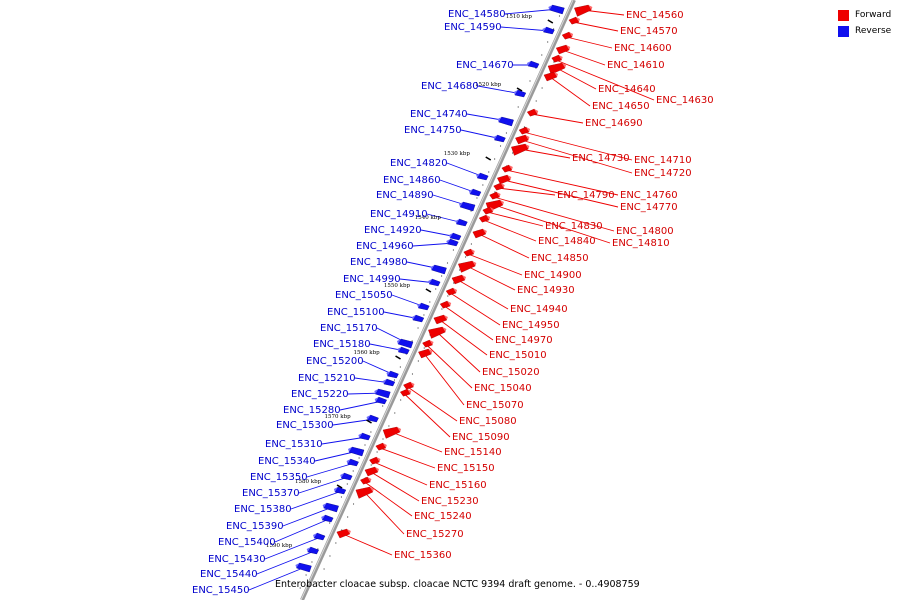 The height and width of the screenshot is (600, 900). I want to click on reverse-gene-label: ENC_15440, so click(229, 574).